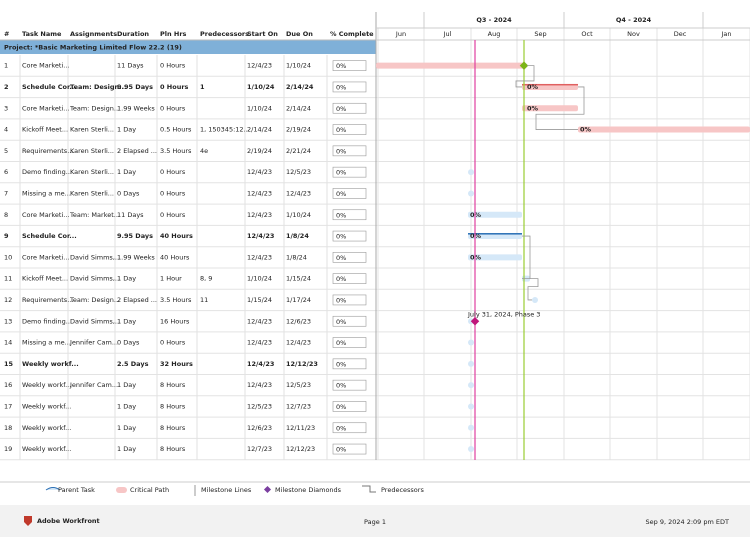 This screenshot has height=541, width=750. I want to click on cell: 2.5 Days, so click(133, 364).